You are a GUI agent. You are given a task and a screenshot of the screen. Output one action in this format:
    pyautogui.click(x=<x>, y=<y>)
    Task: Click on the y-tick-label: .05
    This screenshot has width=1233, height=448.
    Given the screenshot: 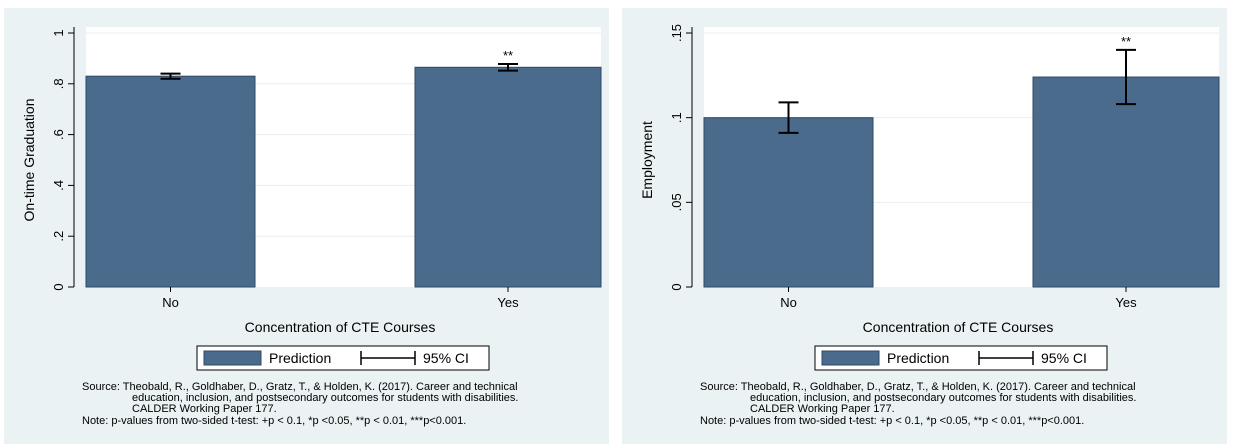 What is the action you would take?
    pyautogui.click(x=676, y=202)
    